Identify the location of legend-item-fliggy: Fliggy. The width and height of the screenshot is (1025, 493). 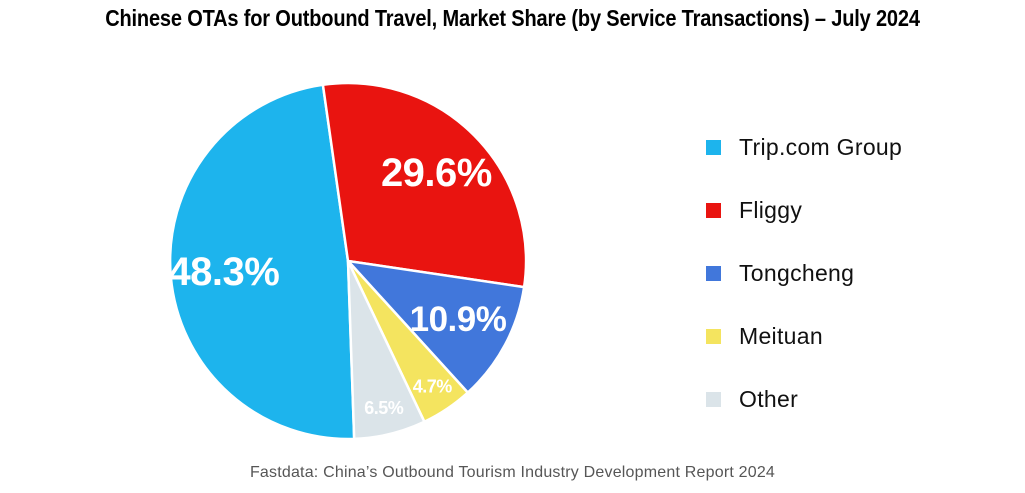
(804, 210).